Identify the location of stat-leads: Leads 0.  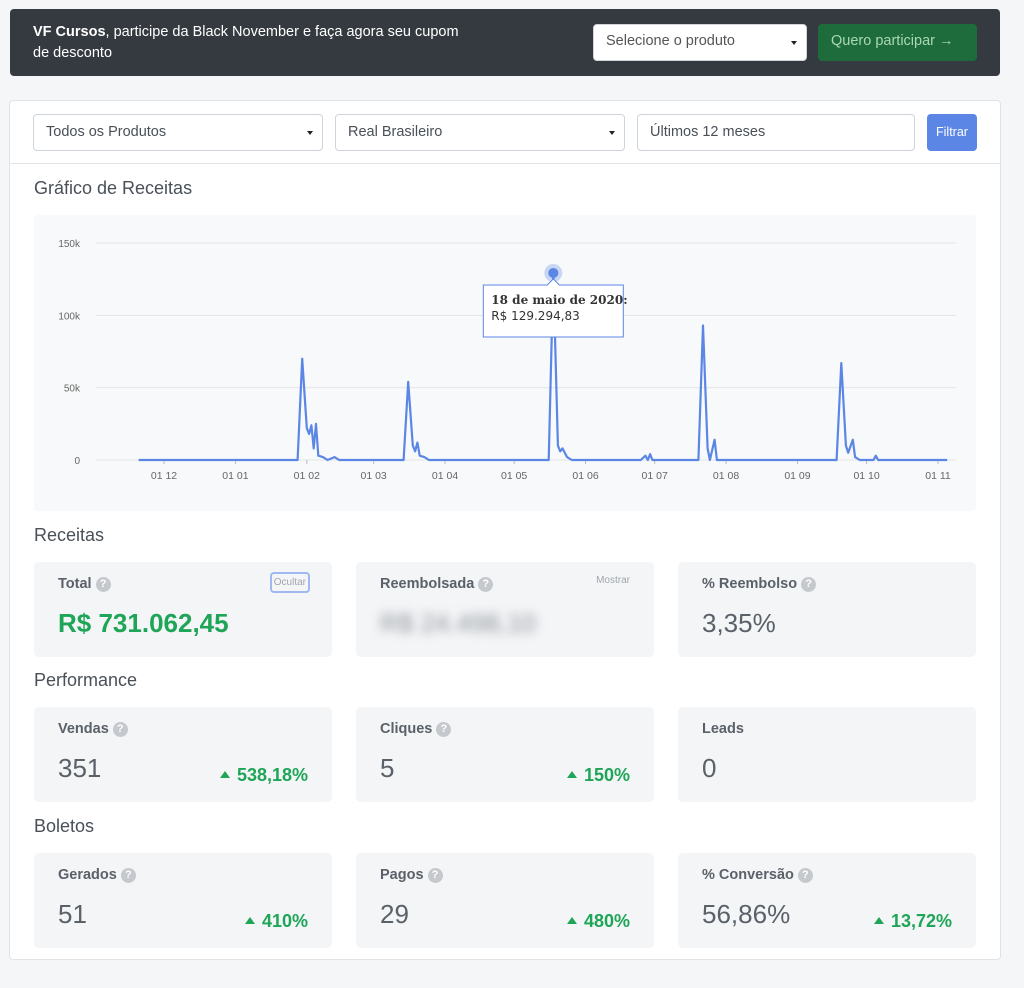
(827, 754).